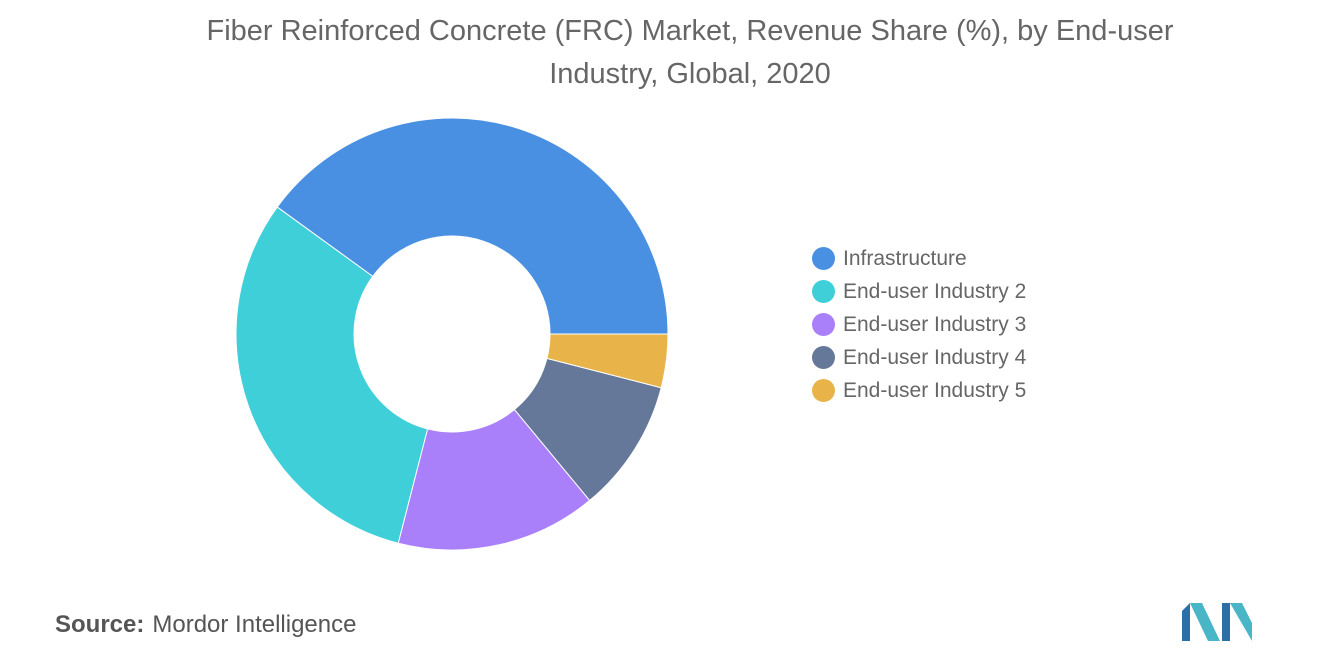 The image size is (1320, 665). I want to click on legend-item: Infrastructure, so click(919, 258).